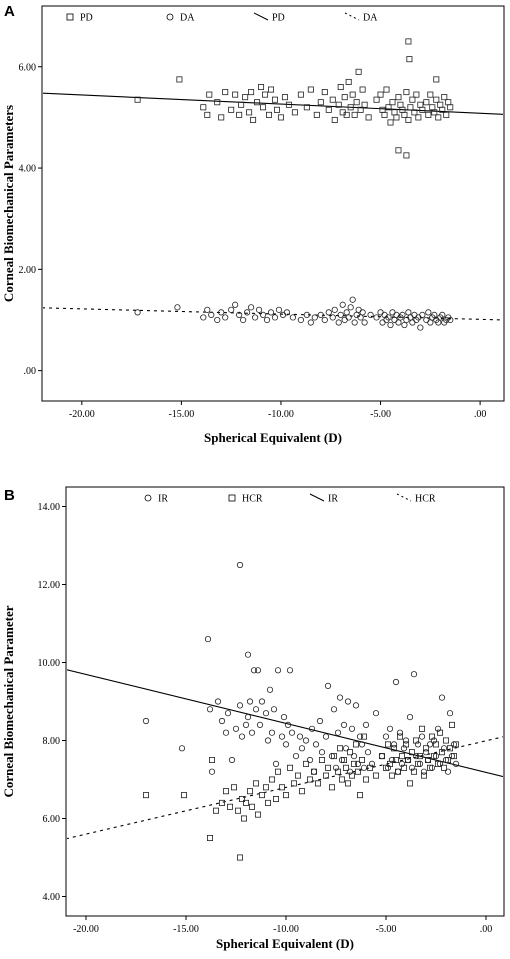  What do you see at coordinates (361, 18) in the screenshot?
I see `legend-entry: DA` at bounding box center [361, 18].